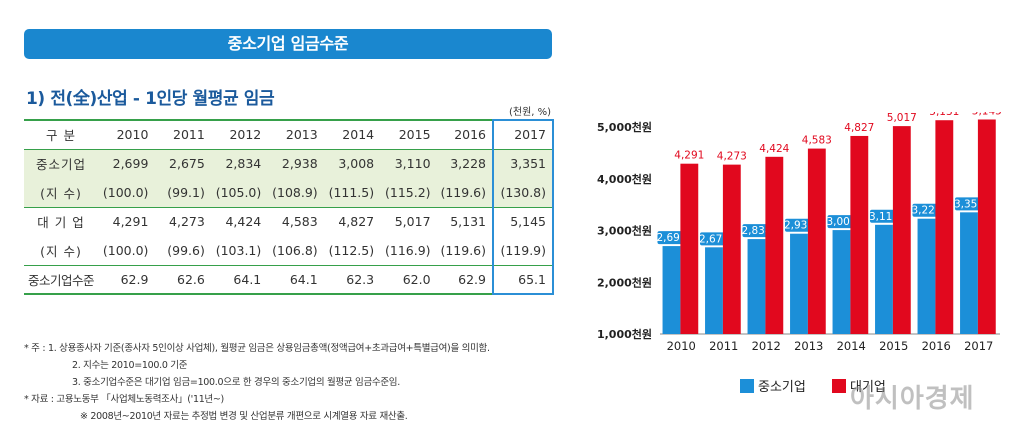  What do you see at coordinates (299, 164) in the screenshot?
I see `table-cell: 2,938` at bounding box center [299, 164].